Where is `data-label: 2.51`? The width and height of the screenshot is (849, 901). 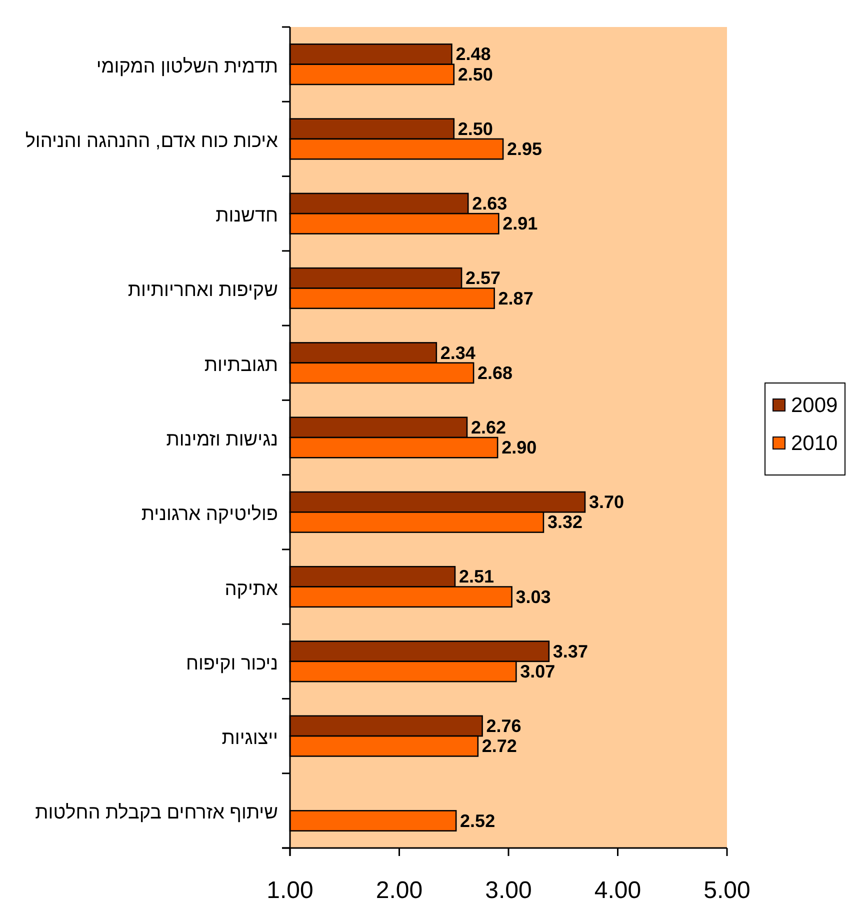
data-label: 2.51 is located at coordinates (476, 576).